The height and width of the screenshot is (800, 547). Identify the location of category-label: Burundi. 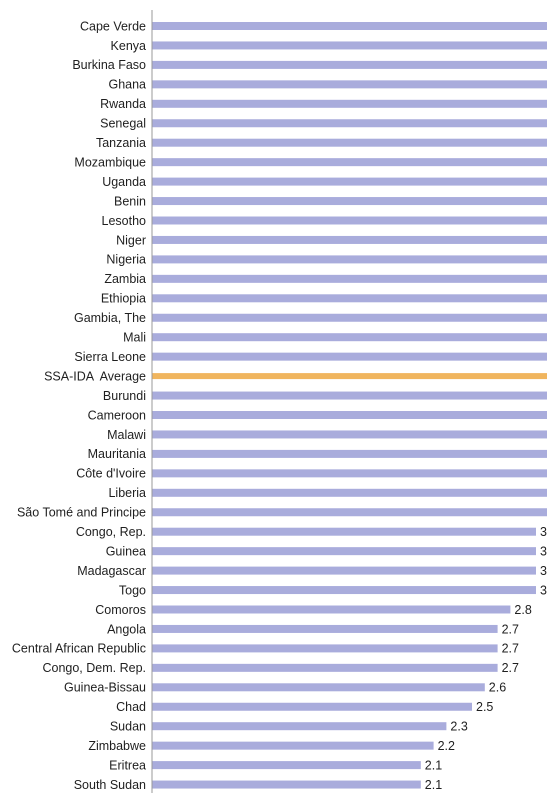
(124, 396).